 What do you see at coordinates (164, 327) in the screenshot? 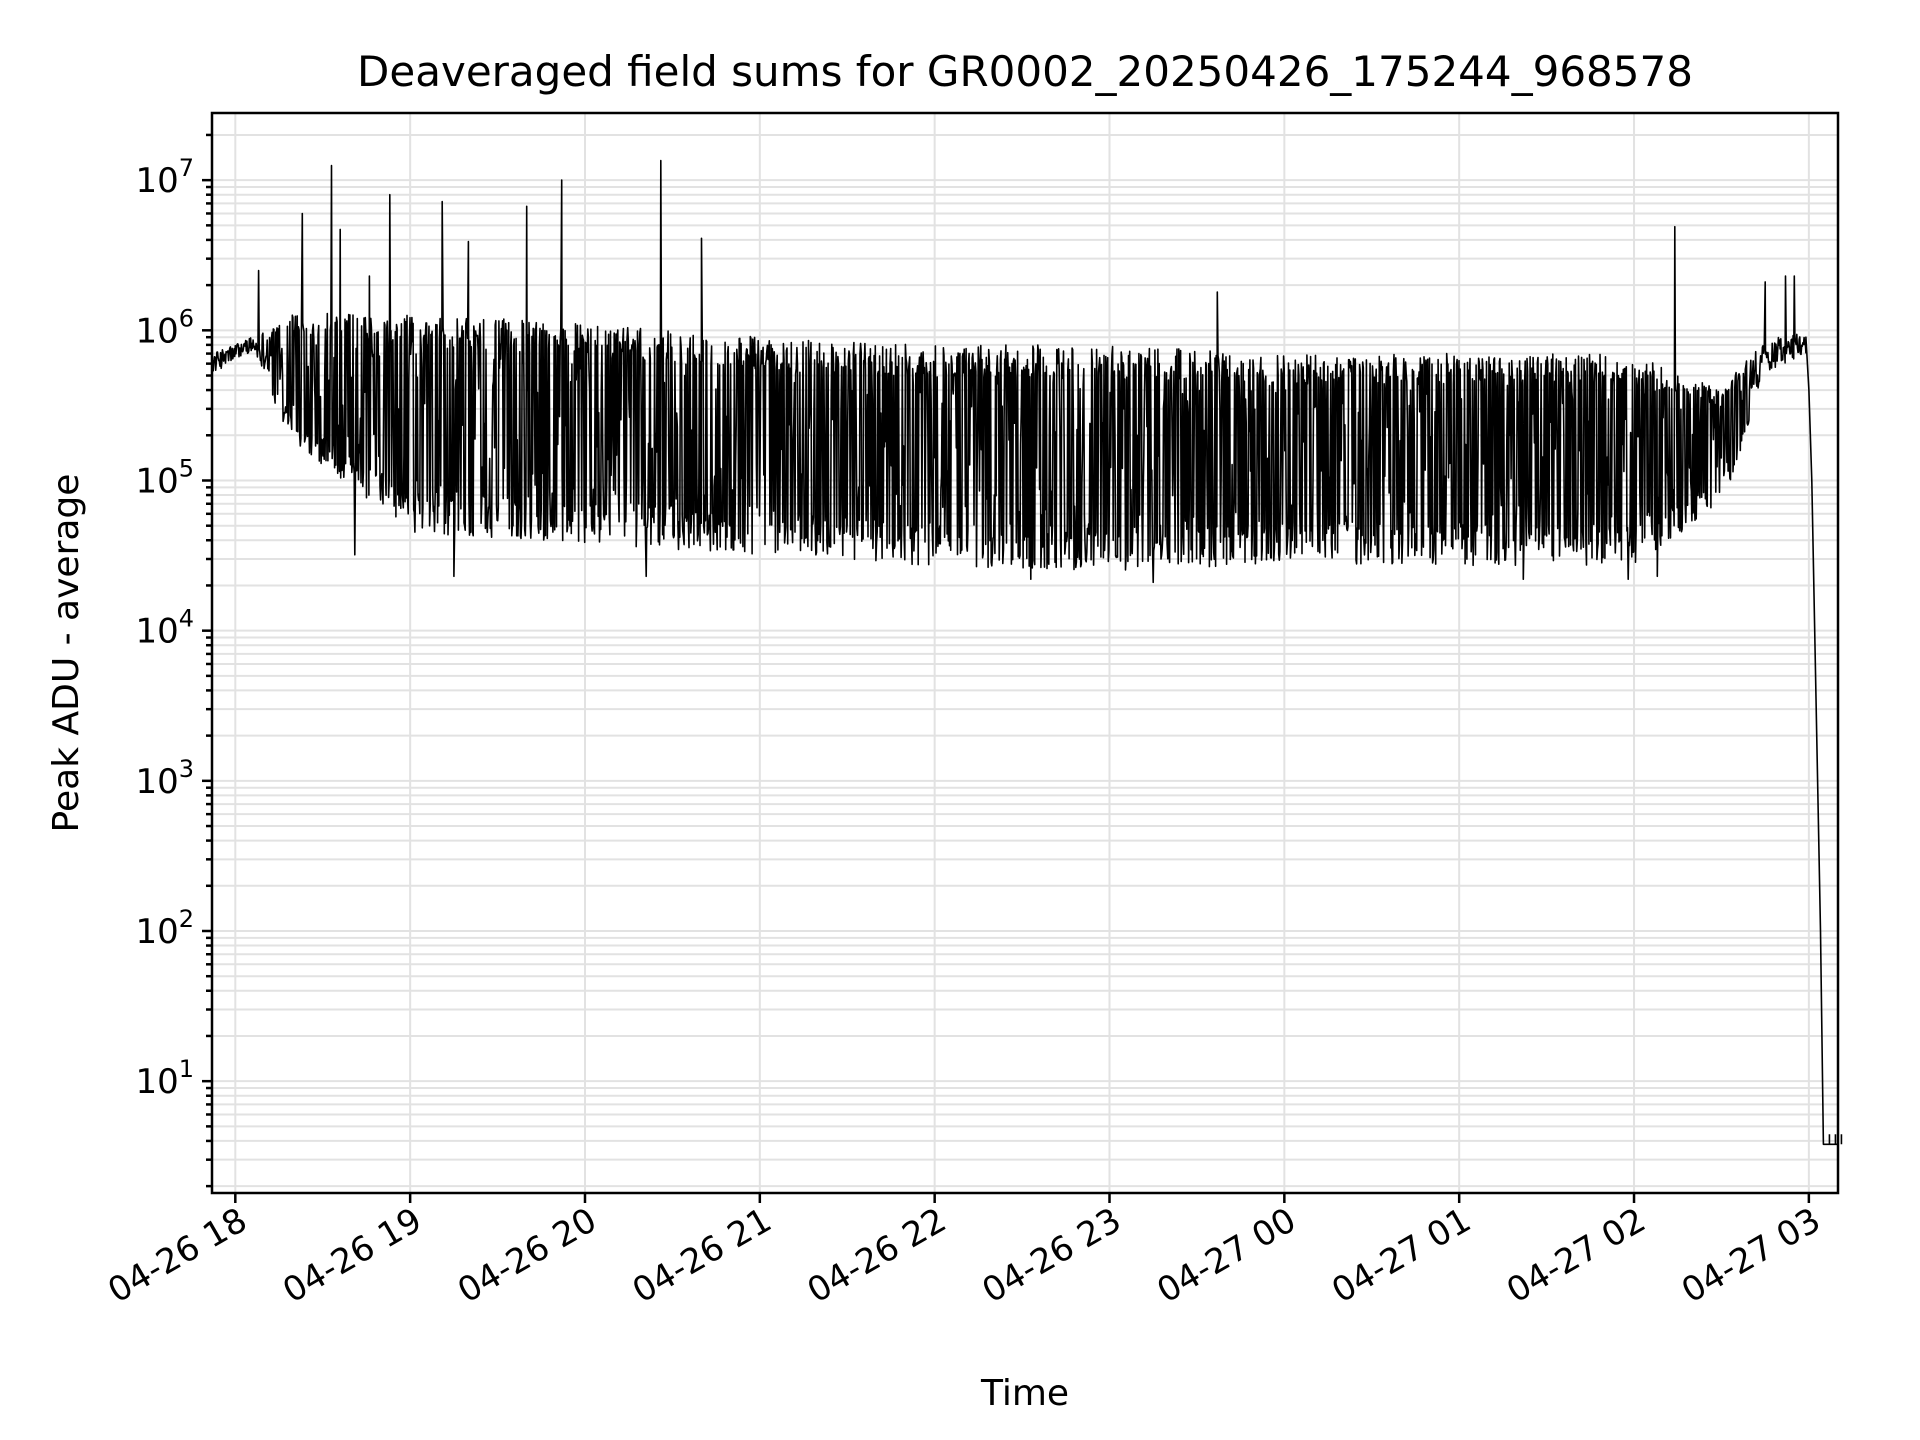
I see `y-tick-label: 10⁶` at bounding box center [164, 327].